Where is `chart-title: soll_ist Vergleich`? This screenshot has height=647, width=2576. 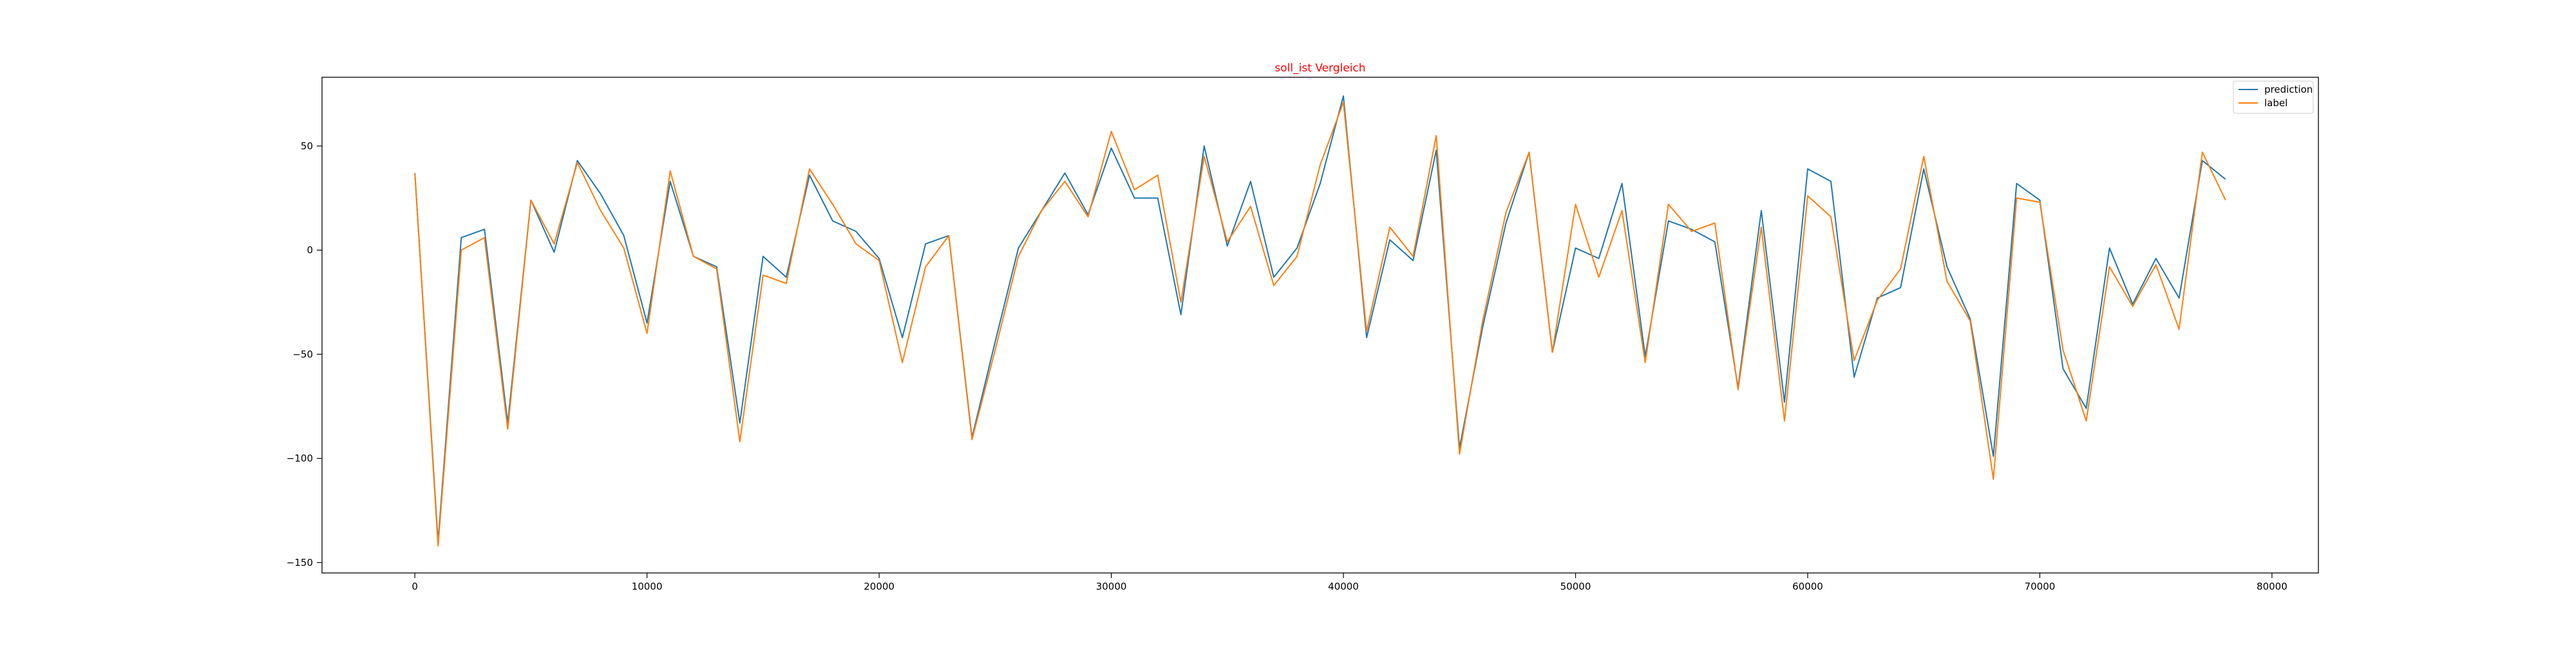
chart-title: soll_ist Vergleich is located at coordinates (1319, 68).